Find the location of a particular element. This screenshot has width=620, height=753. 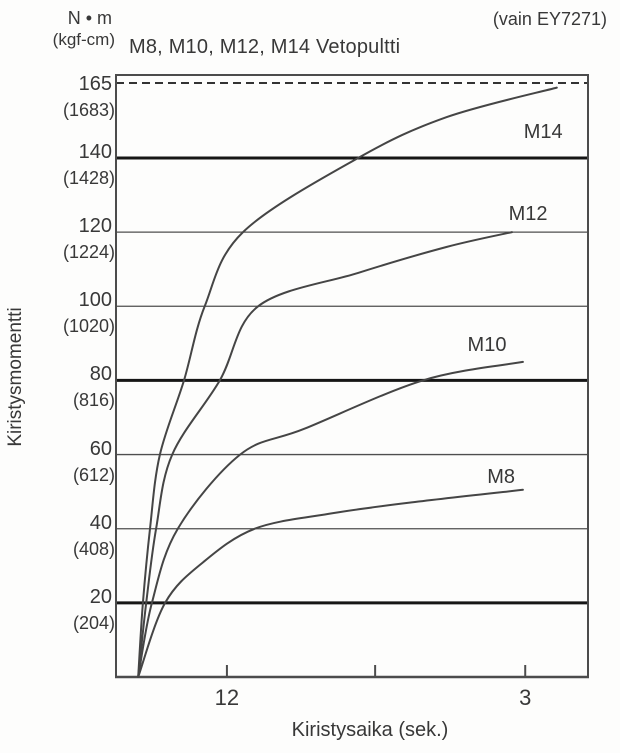

model-note: (vain EY7271) is located at coordinates (549, 19).